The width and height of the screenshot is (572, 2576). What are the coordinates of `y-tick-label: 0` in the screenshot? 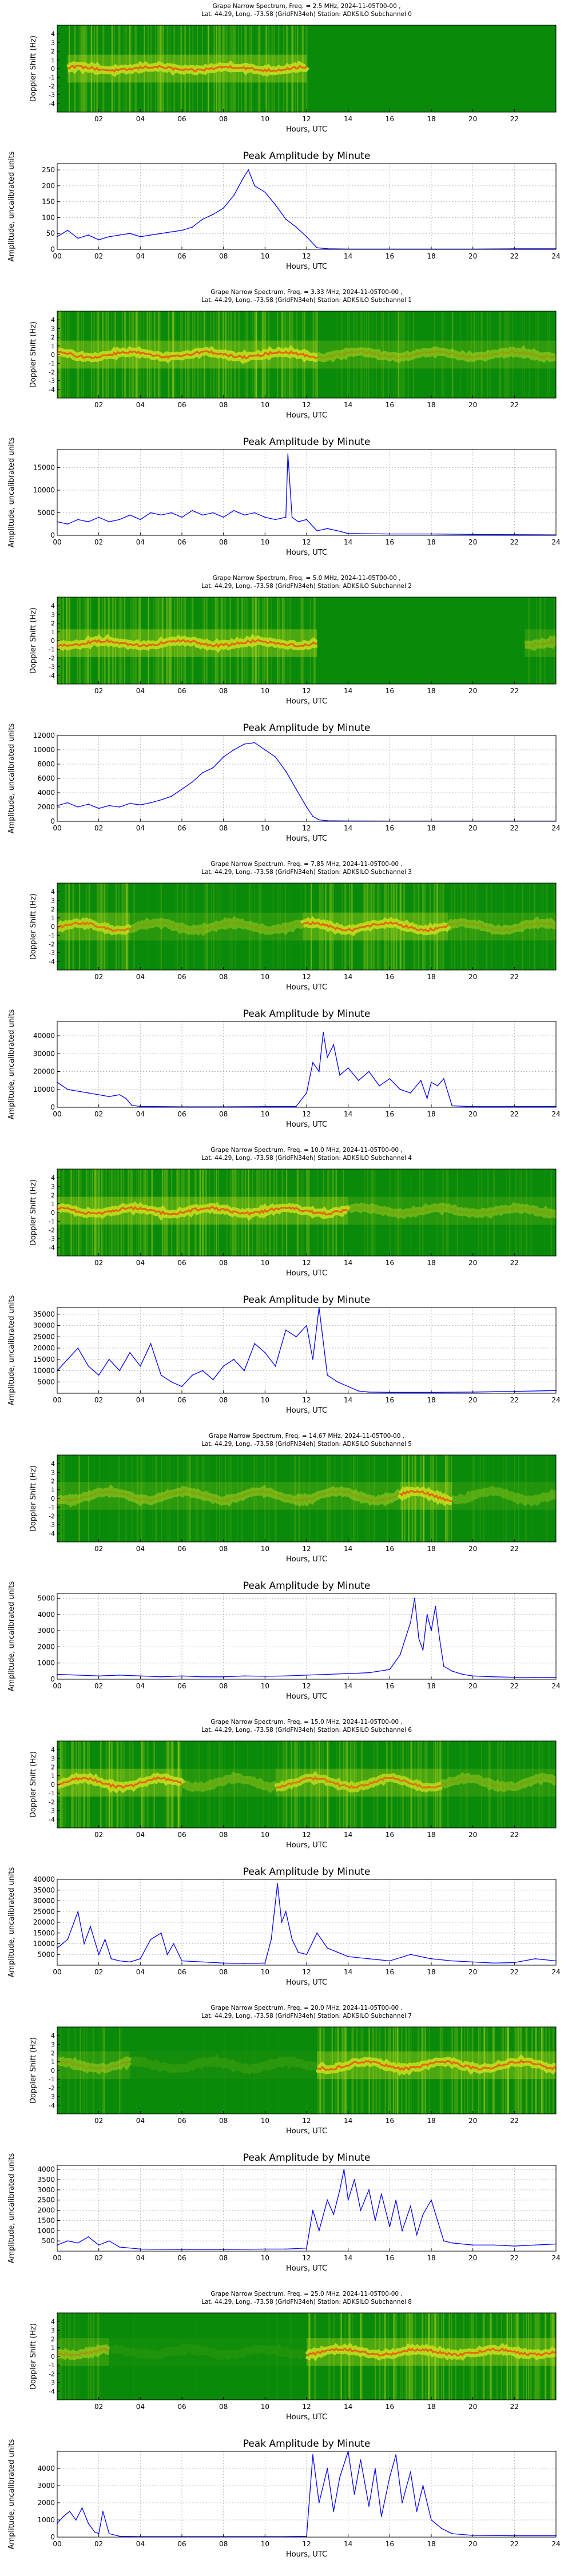 It's located at (53, 2356).